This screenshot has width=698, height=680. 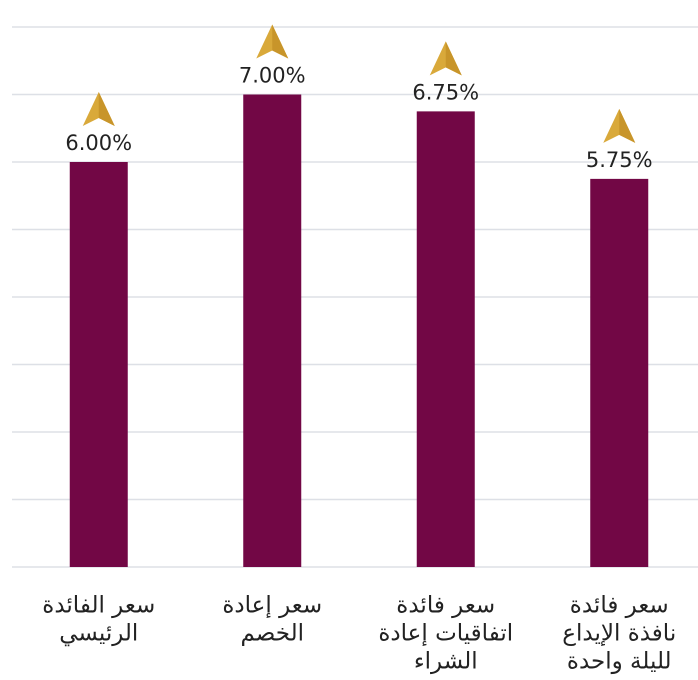 What do you see at coordinates (272, 76) in the screenshot?
I see `value-label: 7.00%` at bounding box center [272, 76].